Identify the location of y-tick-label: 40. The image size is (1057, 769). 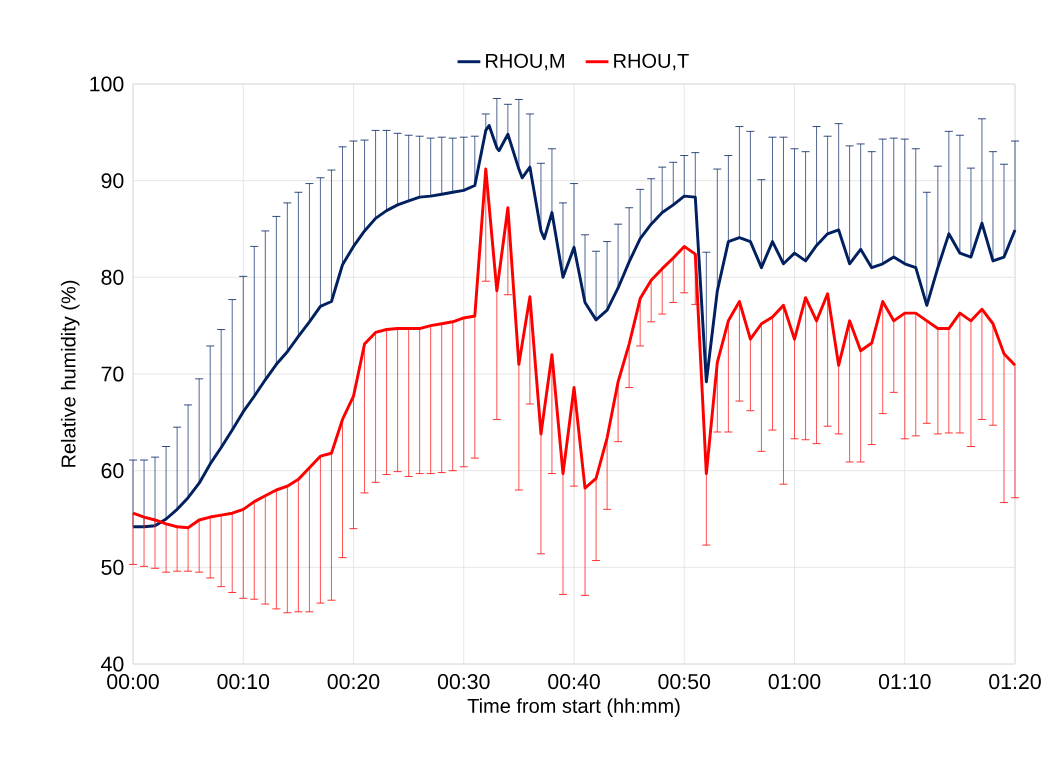
(112, 664).